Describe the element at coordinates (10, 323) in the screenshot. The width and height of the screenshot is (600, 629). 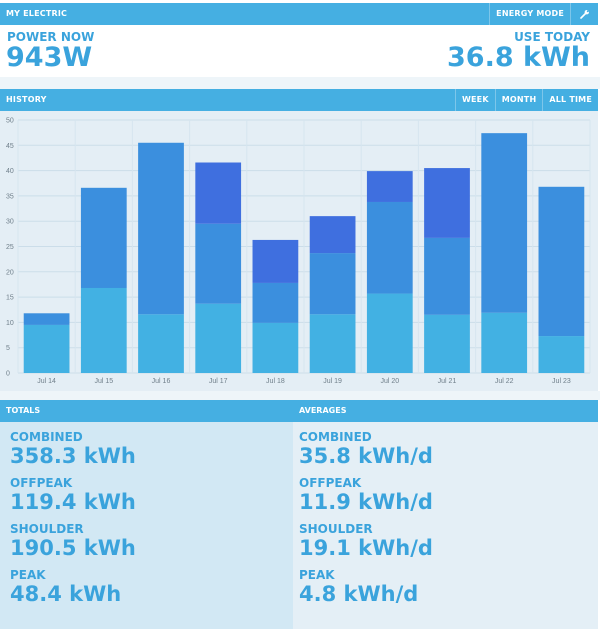
I see `y-tick-label: 10` at that location.